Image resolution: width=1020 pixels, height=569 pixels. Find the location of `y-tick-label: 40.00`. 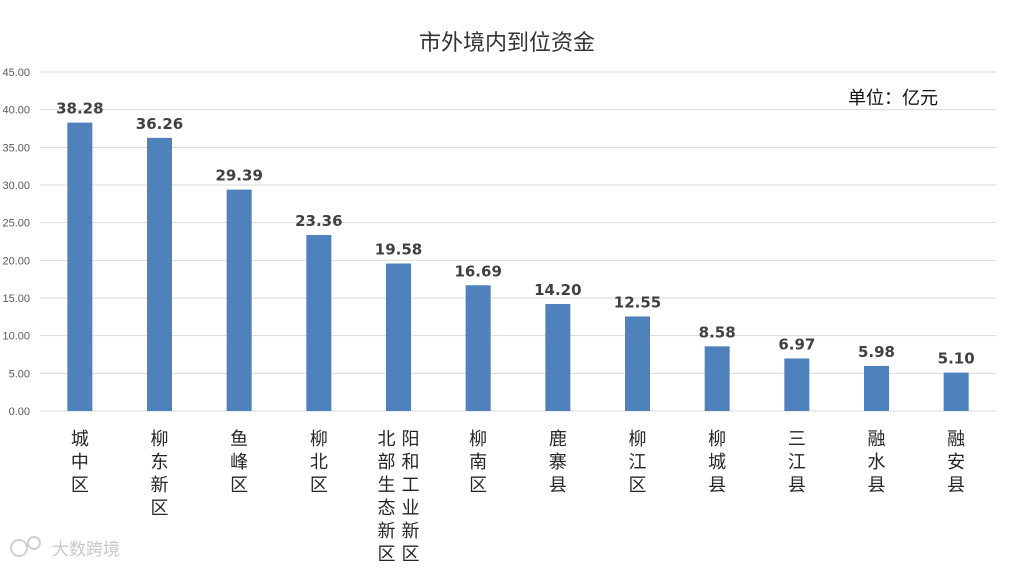

y-tick-label: 40.00 is located at coordinates (16, 111).